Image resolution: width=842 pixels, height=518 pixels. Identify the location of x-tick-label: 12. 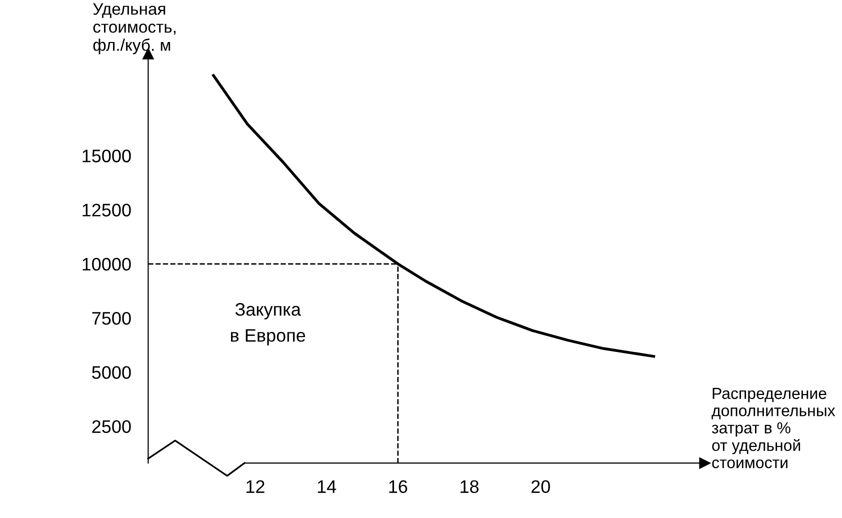
(255, 486).